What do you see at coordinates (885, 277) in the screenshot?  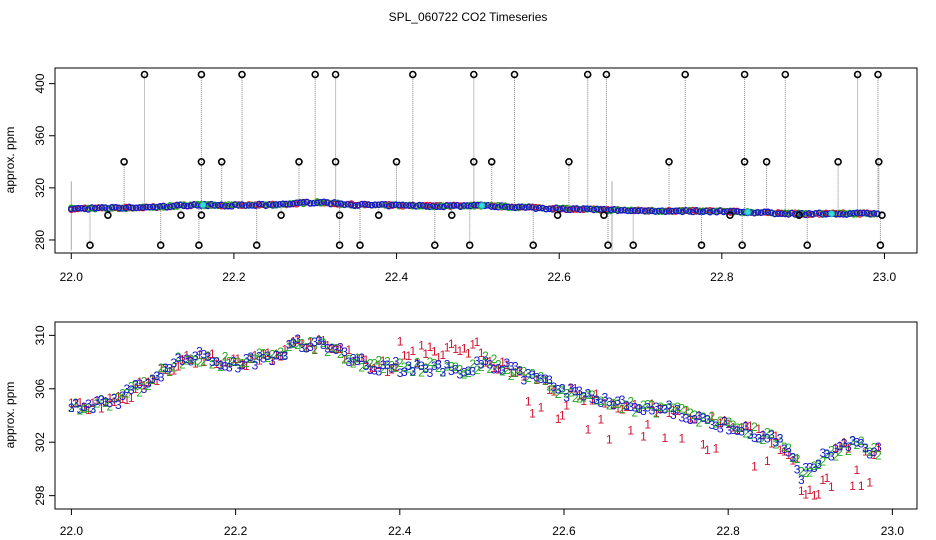 I see `top-x-tick-label: 23.0` at bounding box center [885, 277].